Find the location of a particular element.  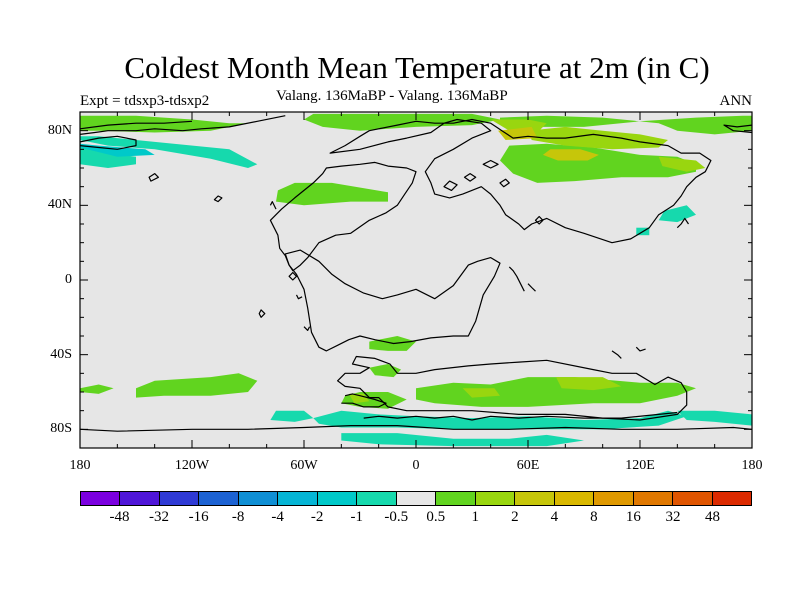

lat-tick-label: 0 is located at coordinates (68, 279).